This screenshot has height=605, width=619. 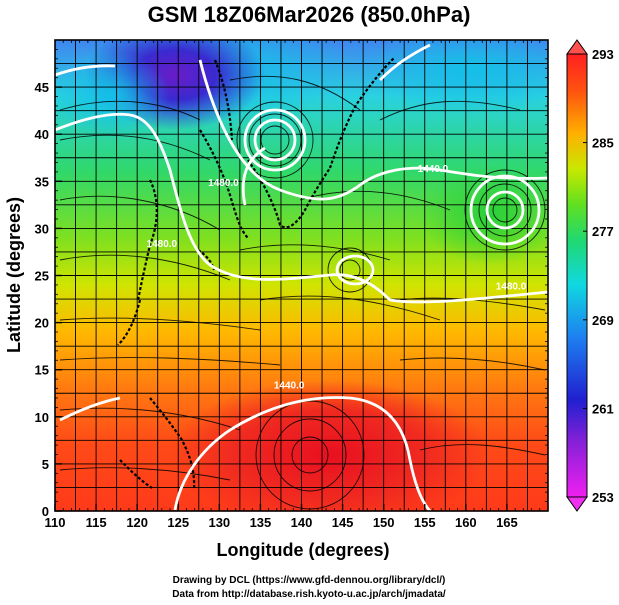 What do you see at coordinates (42, 323) in the screenshot?
I see `y-tick-label: 20` at bounding box center [42, 323].